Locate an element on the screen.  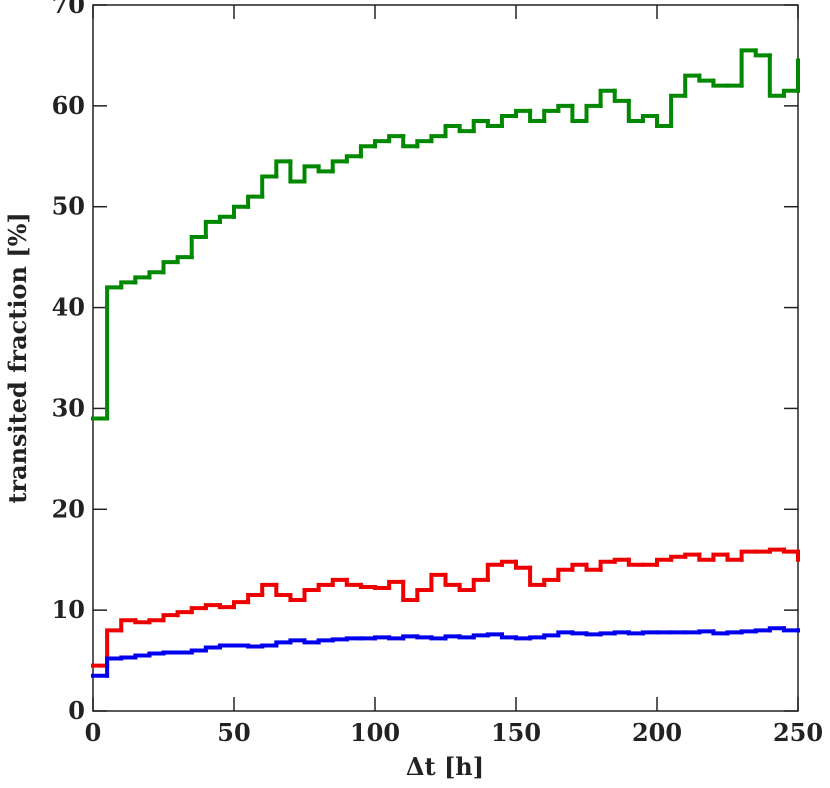
y-axis-label: transited fraction [%] is located at coordinates (17, 358).